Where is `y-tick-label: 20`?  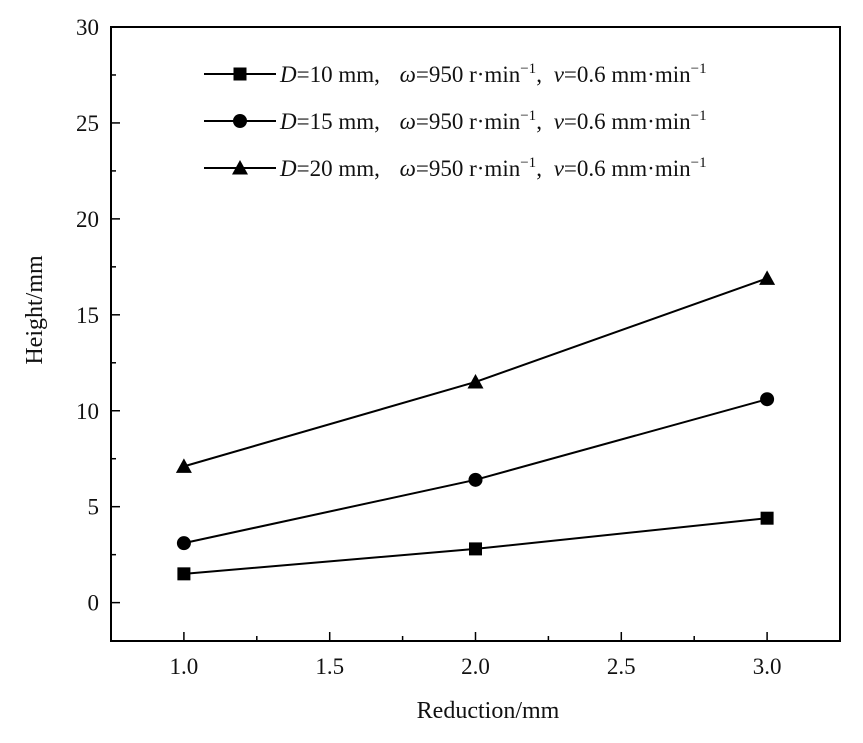
y-tick-label: 20 is located at coordinates (87, 219).